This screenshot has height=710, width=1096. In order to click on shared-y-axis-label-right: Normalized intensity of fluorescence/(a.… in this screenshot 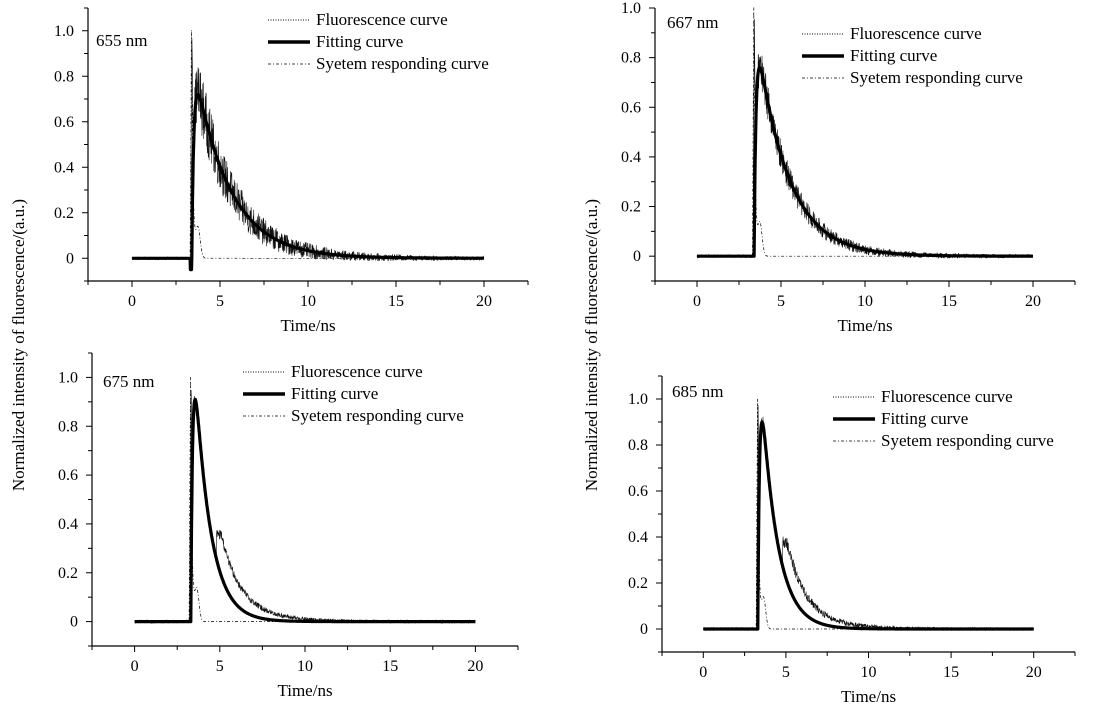, I will do `click(591, 345)`.